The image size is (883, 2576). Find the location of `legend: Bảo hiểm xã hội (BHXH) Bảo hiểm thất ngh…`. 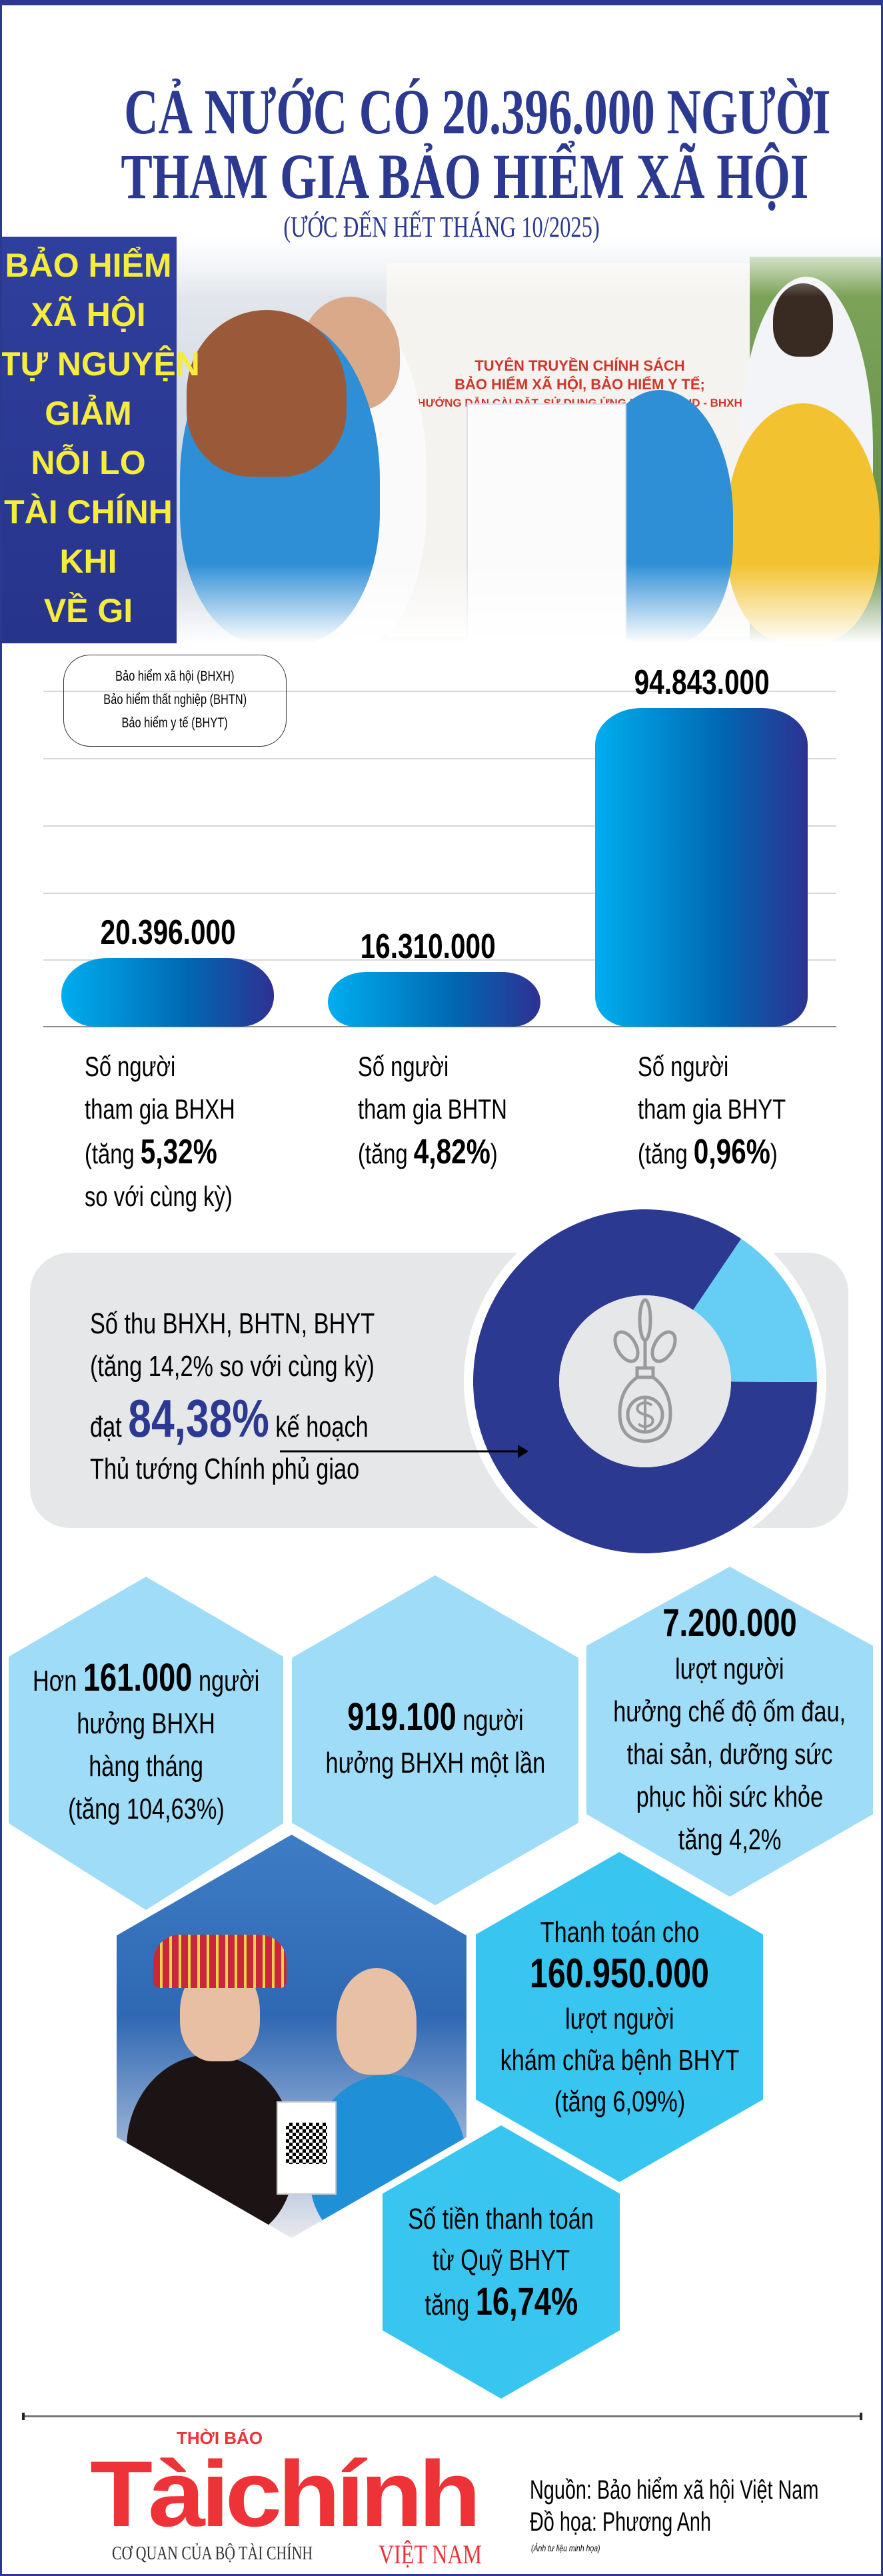

legend: Bảo hiểm xã hội (BHXH) Bảo hiểm thất ngh… is located at coordinates (175, 701).